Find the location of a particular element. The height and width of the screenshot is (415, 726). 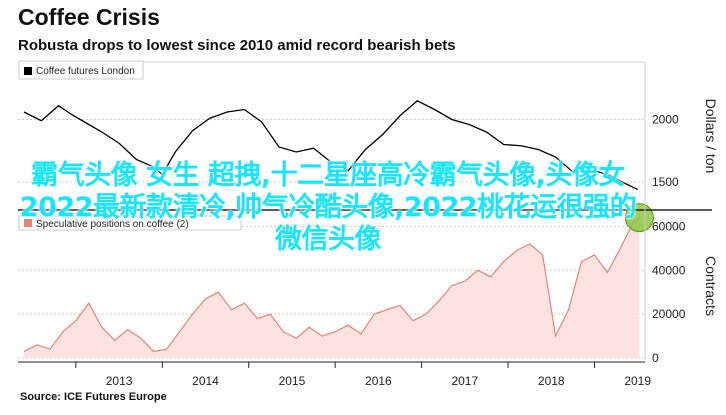

source-note: Source: ICE Futures Europe is located at coordinates (93, 397).